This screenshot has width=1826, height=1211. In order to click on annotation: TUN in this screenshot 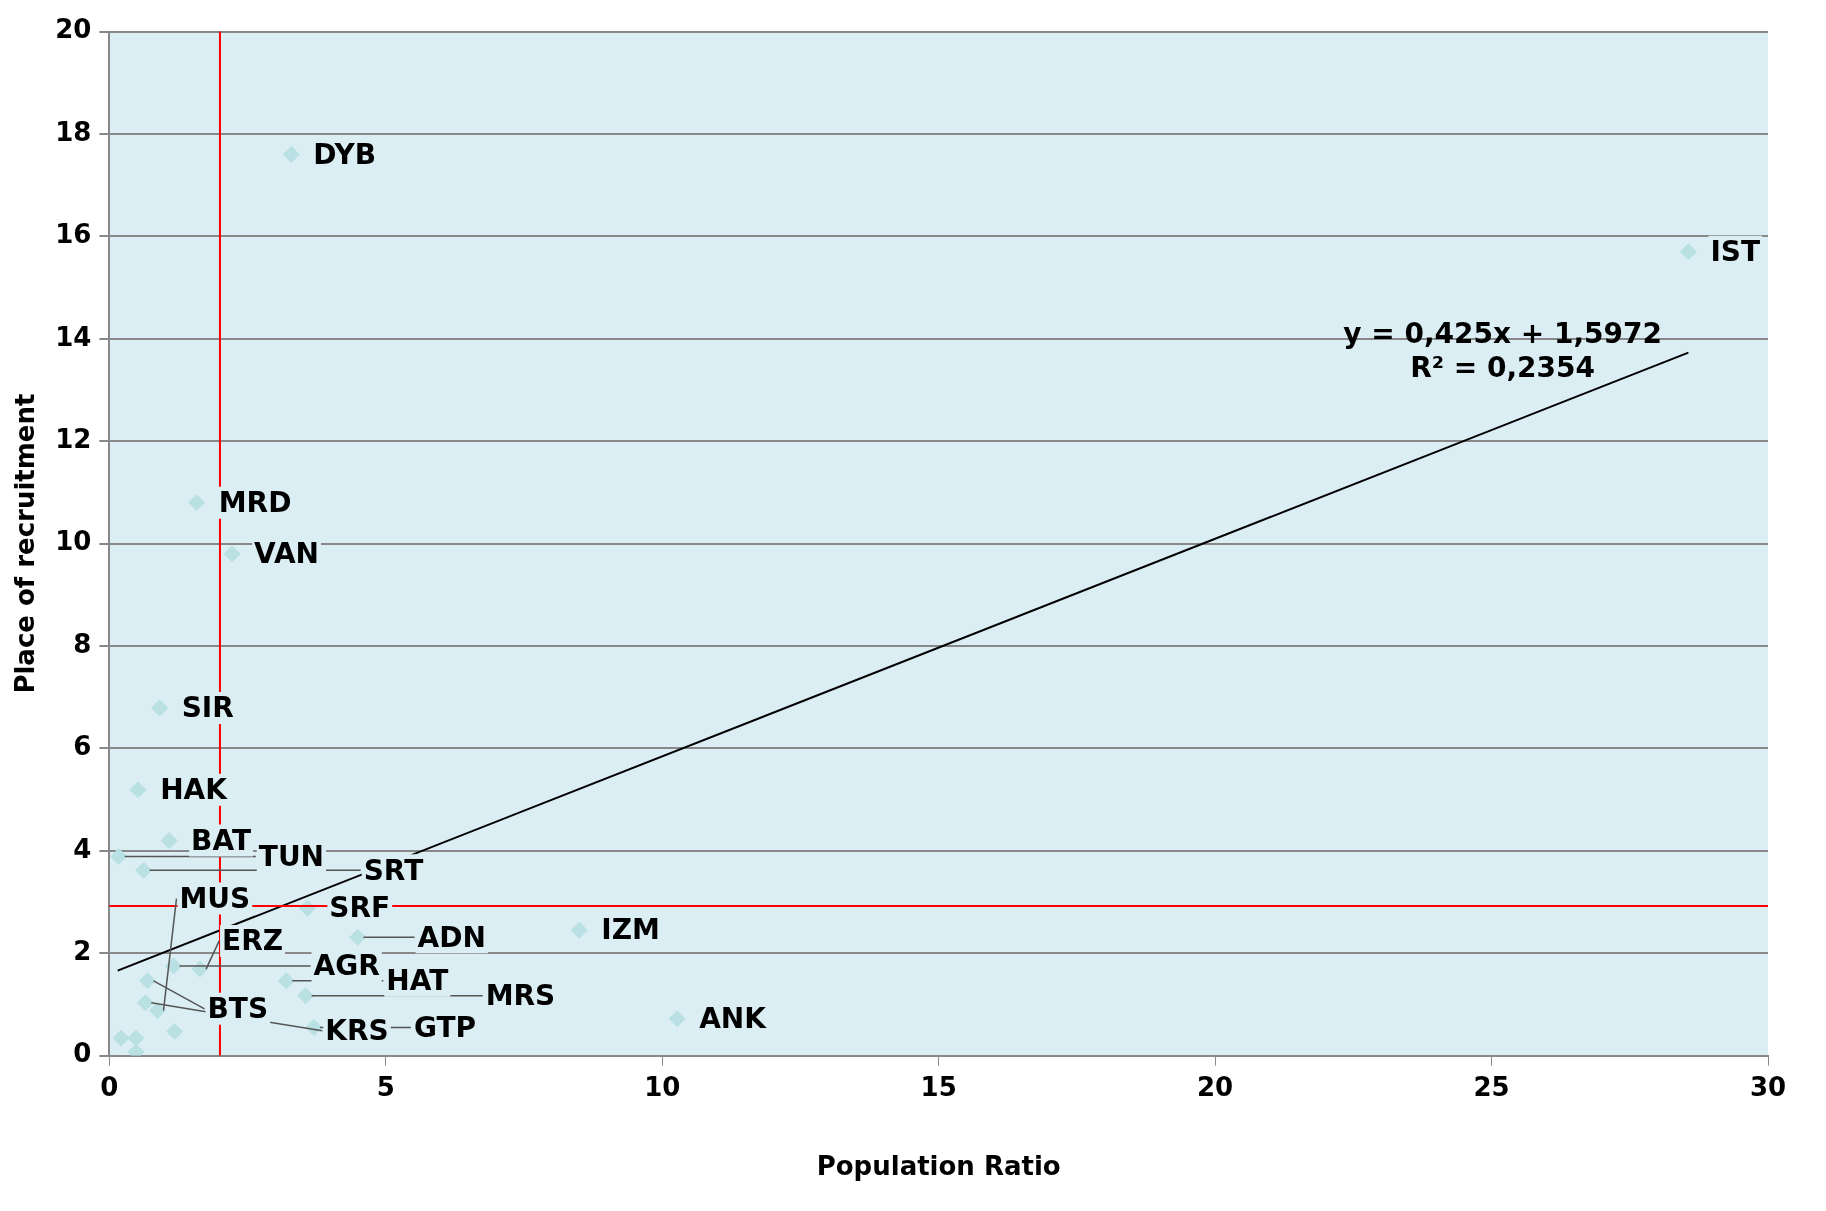, I will do `click(291, 856)`.